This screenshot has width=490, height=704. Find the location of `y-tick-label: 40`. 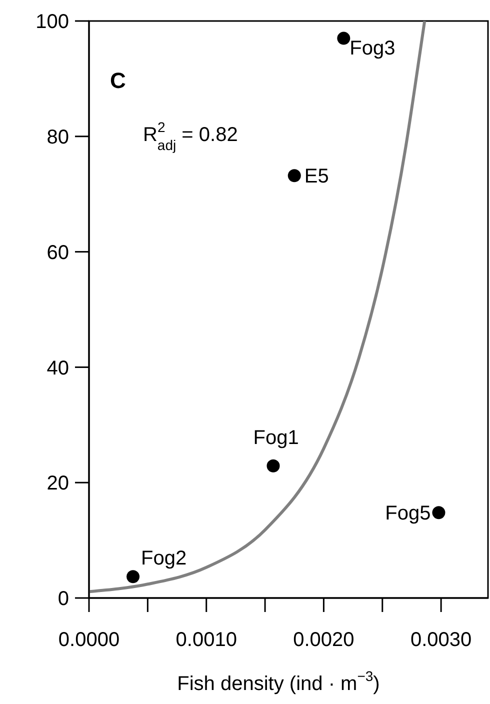

y-tick-label: 40 is located at coordinates (57, 368).